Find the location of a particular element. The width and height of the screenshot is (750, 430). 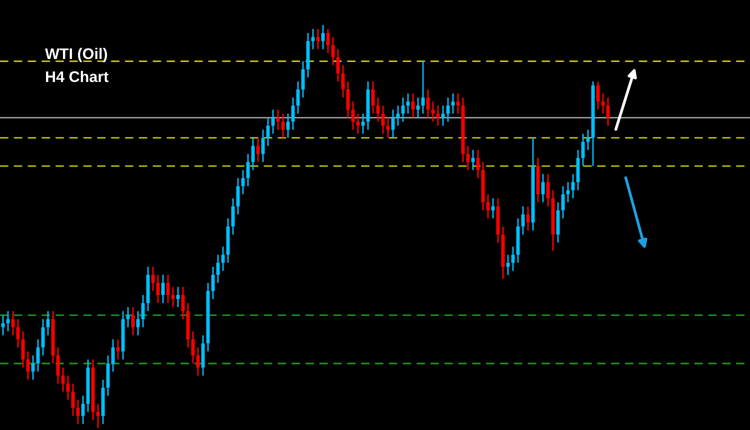

text: WTI (Oil) is located at coordinates (76, 55).